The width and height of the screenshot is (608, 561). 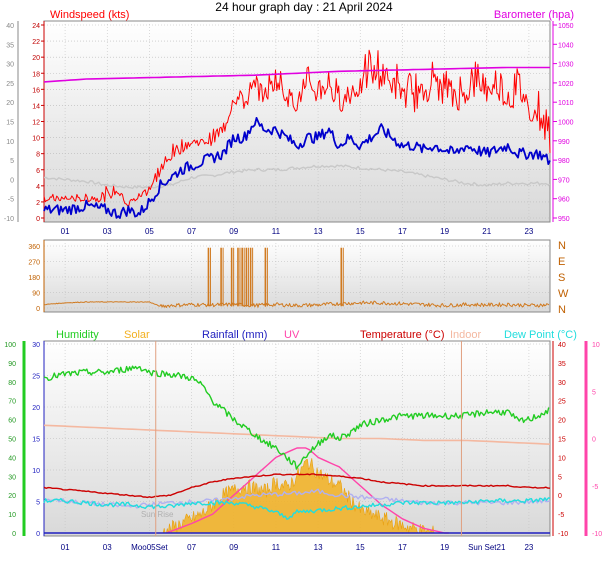 What do you see at coordinates (36, 106) in the screenshot?
I see `windspeed-tick-label: 14` at bounding box center [36, 106].